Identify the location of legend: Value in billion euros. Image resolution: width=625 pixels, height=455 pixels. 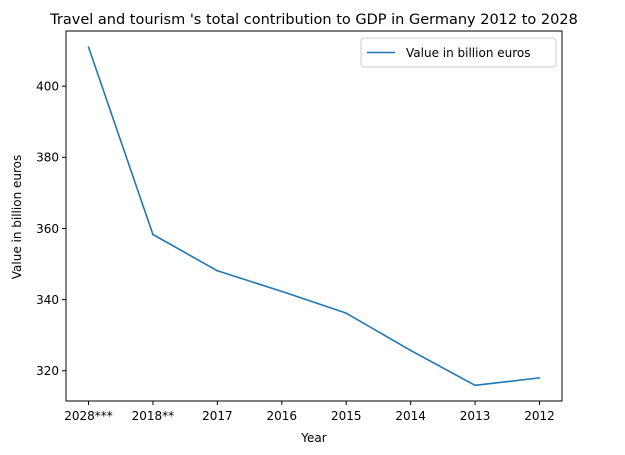
(458, 52).